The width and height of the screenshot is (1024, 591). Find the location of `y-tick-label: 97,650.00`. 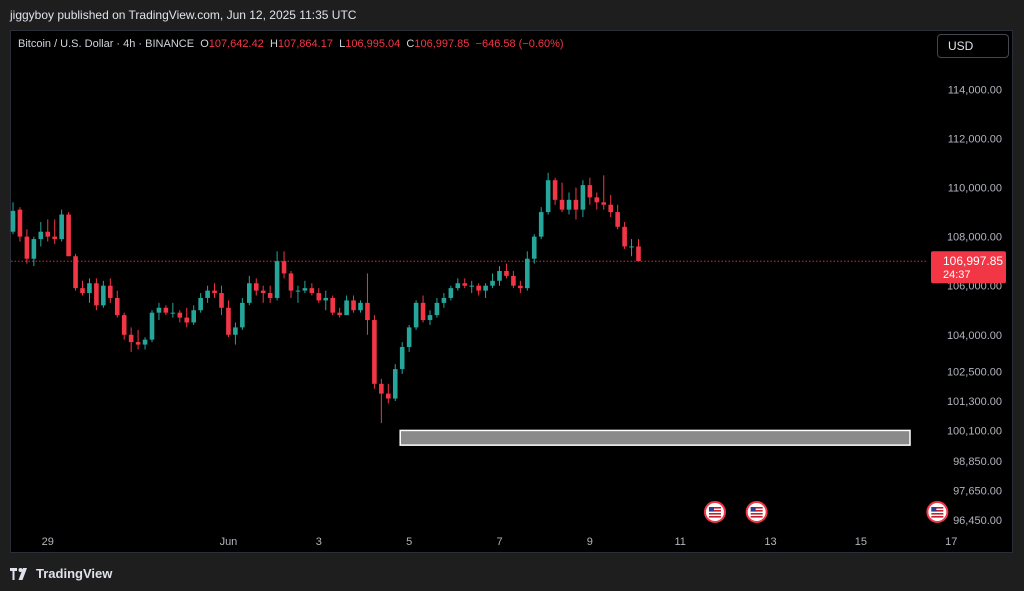

y-tick-label: 97,650.00 is located at coordinates (977, 492).